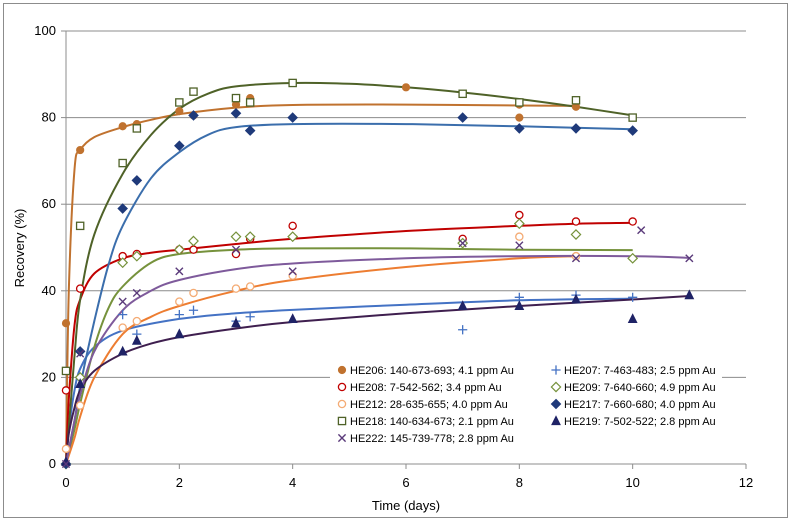 The height and width of the screenshot is (523, 793). What do you see at coordinates (52, 463) in the screenshot?
I see `y-tick-label: 0` at bounding box center [52, 463].